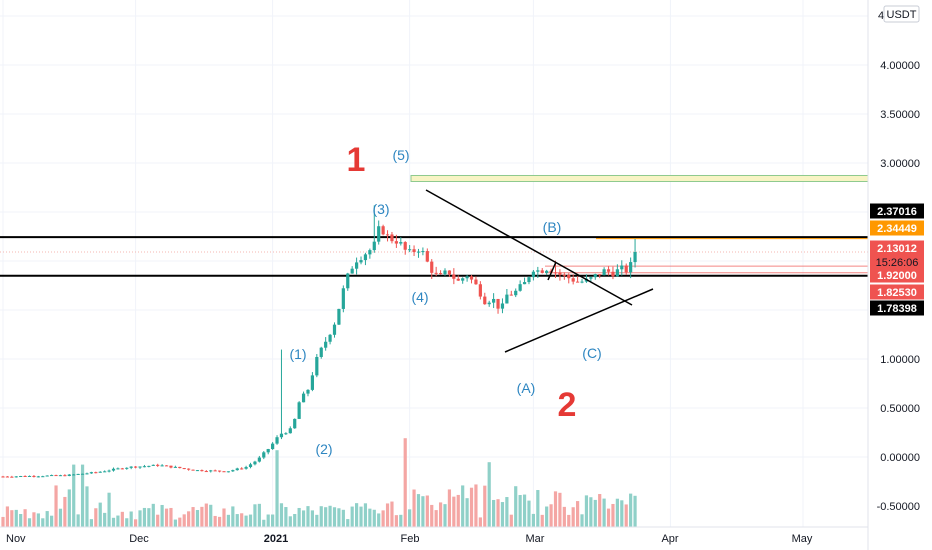  Describe the element at coordinates (802, 539) in the screenshot. I see `time-tick-label: May` at that location.